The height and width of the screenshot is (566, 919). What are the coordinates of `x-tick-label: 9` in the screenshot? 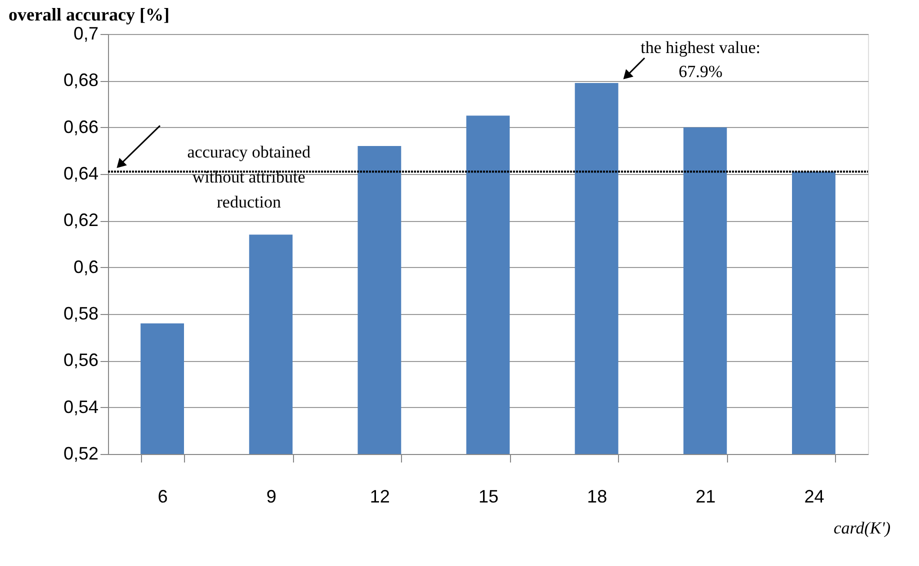 It's located at (271, 496).